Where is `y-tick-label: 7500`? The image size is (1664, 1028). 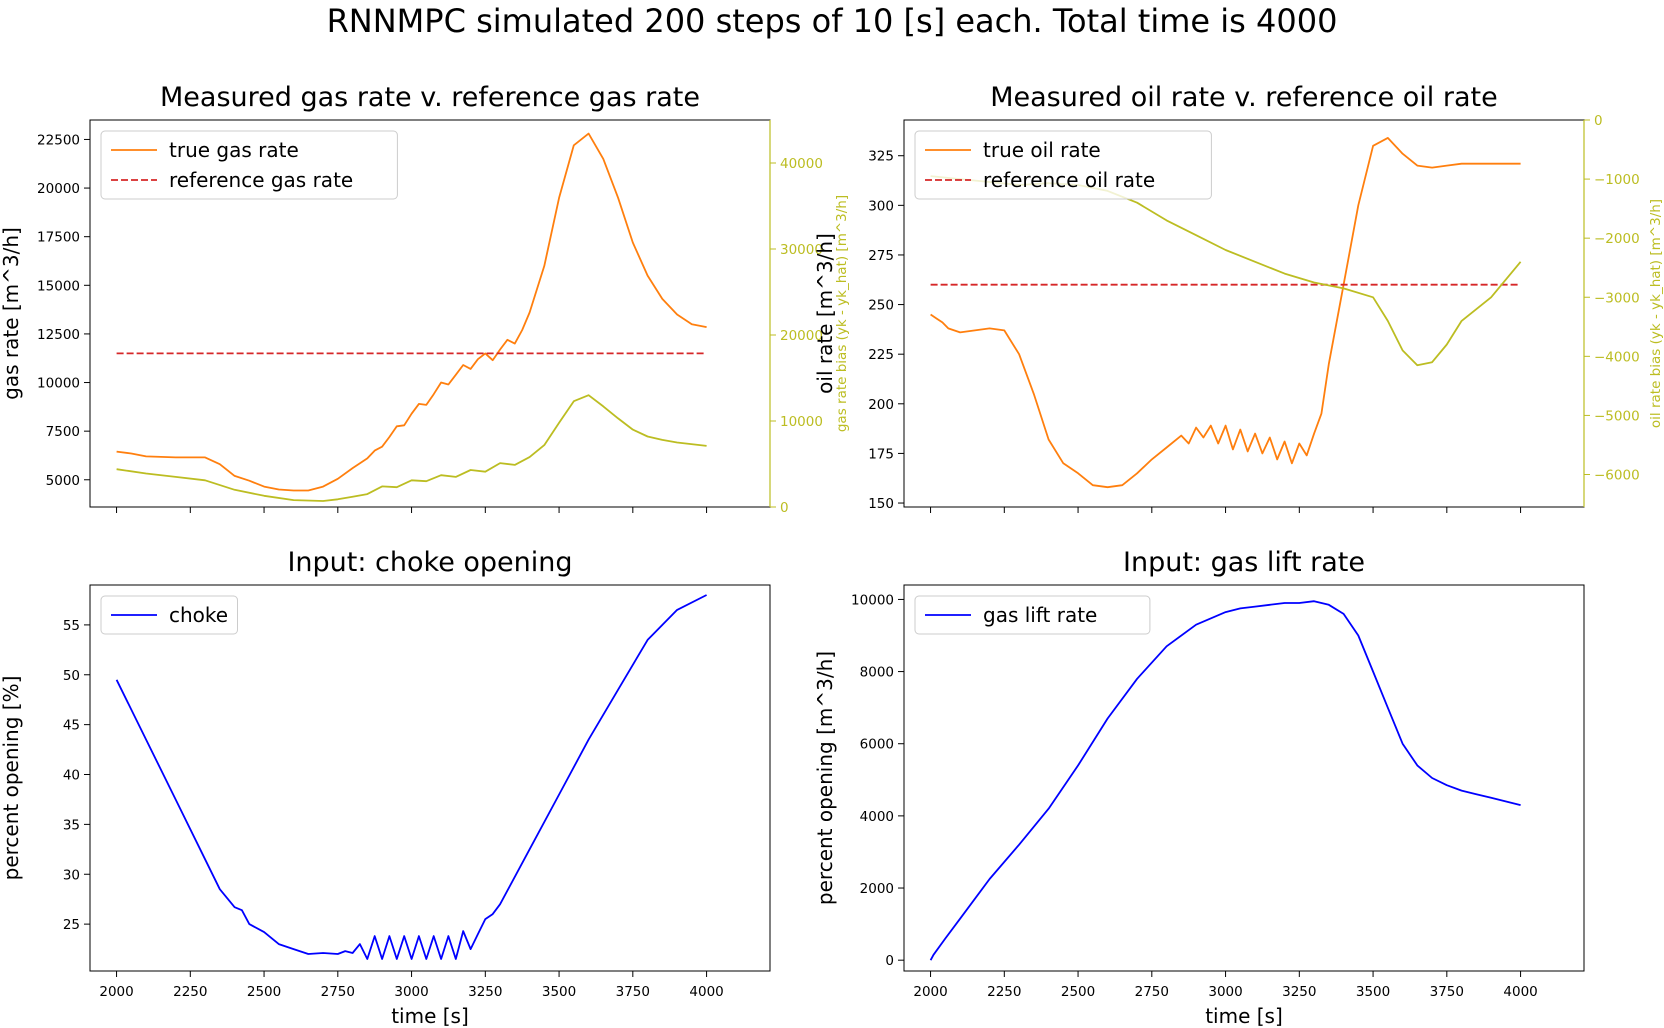
y-tick-label: 7500 is located at coordinates (63, 432).